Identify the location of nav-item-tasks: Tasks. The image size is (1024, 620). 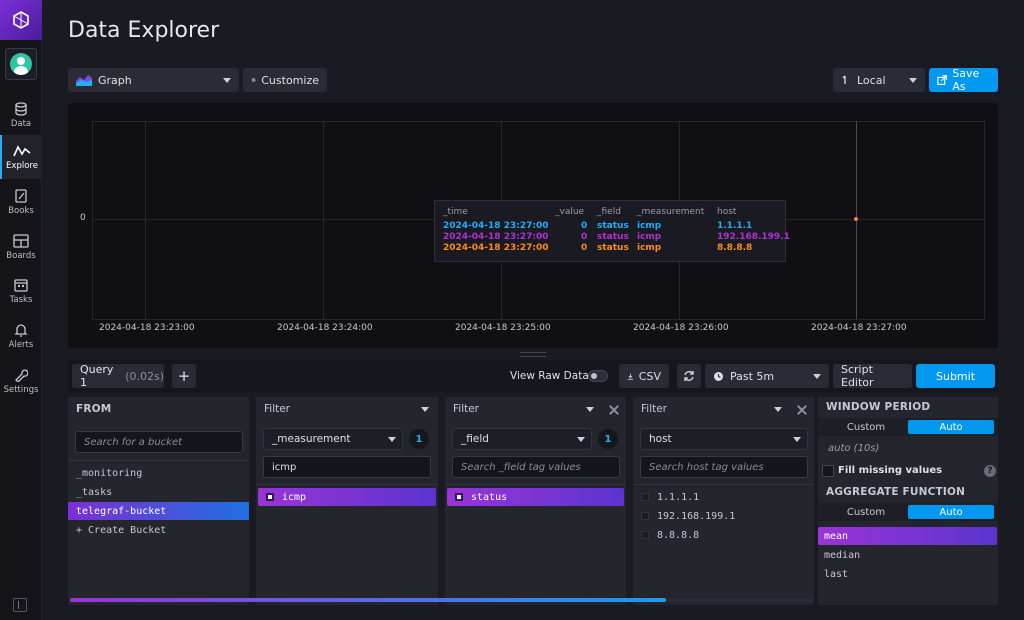
(21, 291).